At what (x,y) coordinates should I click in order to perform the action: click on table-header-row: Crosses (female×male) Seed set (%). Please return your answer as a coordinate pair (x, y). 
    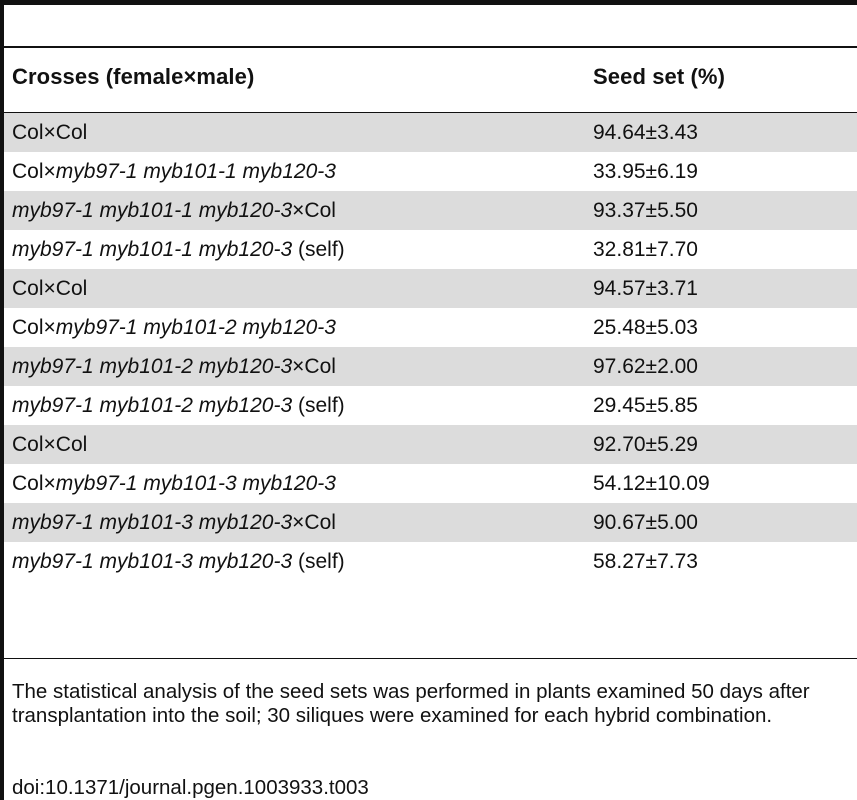
    Looking at the image, I should click on (430, 80).